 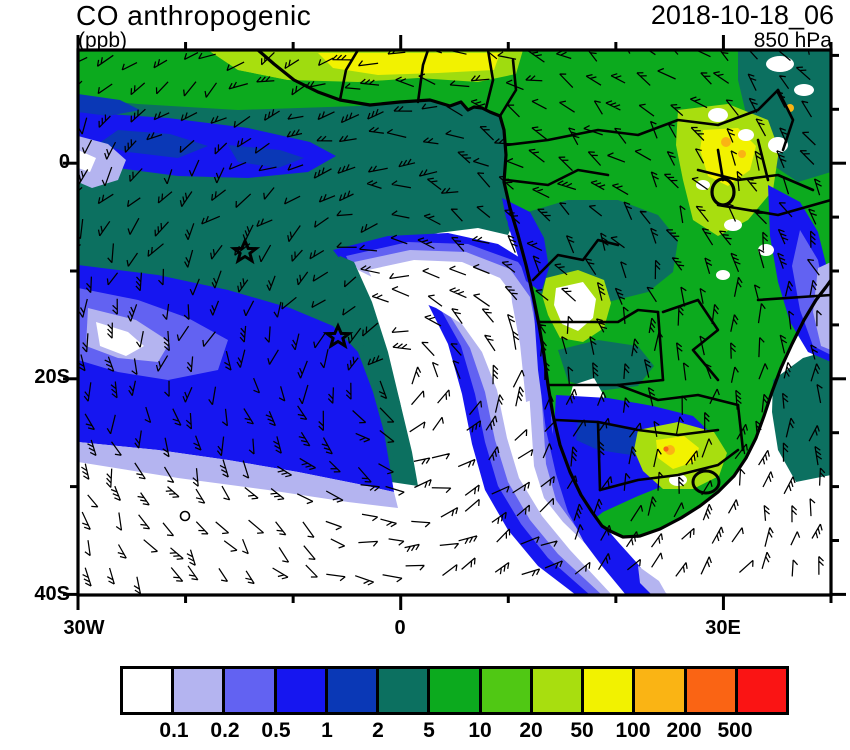 I want to click on pressure-level-label: 850 hPa, so click(x=792, y=40).